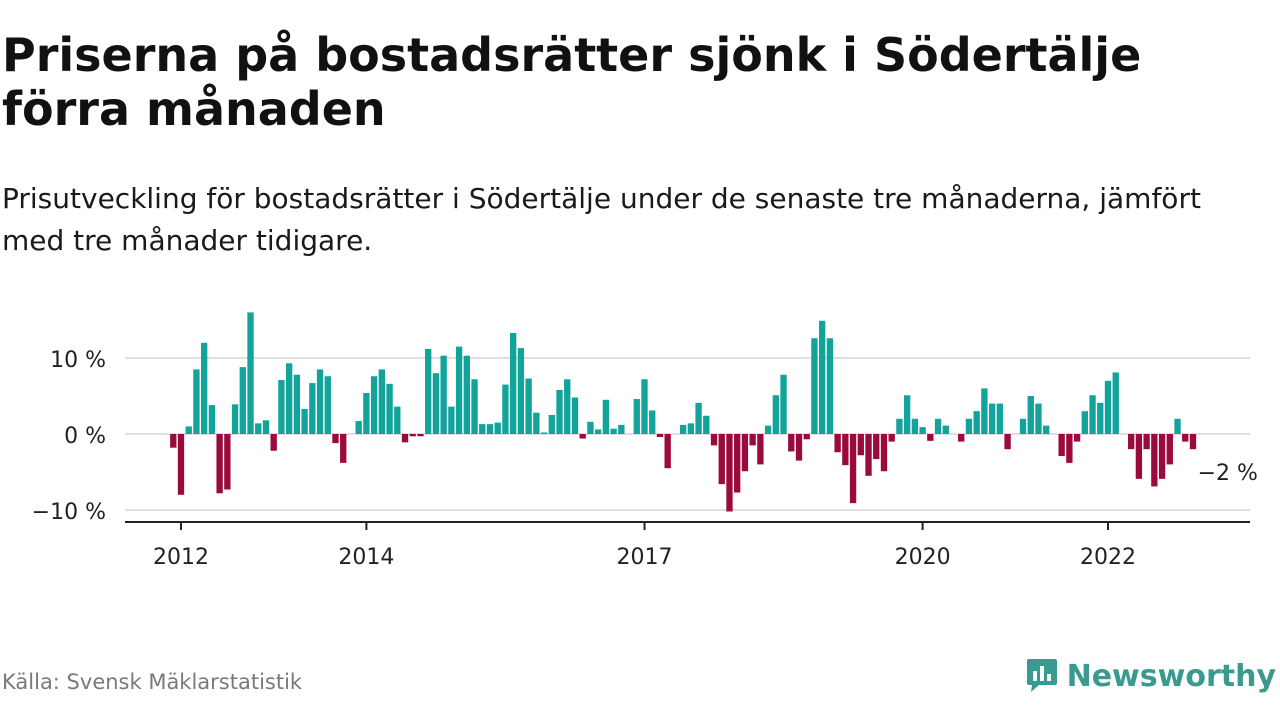 Image resolution: width=1280 pixels, height=720 pixels. I want to click on x-tick-label: 2020, so click(923, 557).